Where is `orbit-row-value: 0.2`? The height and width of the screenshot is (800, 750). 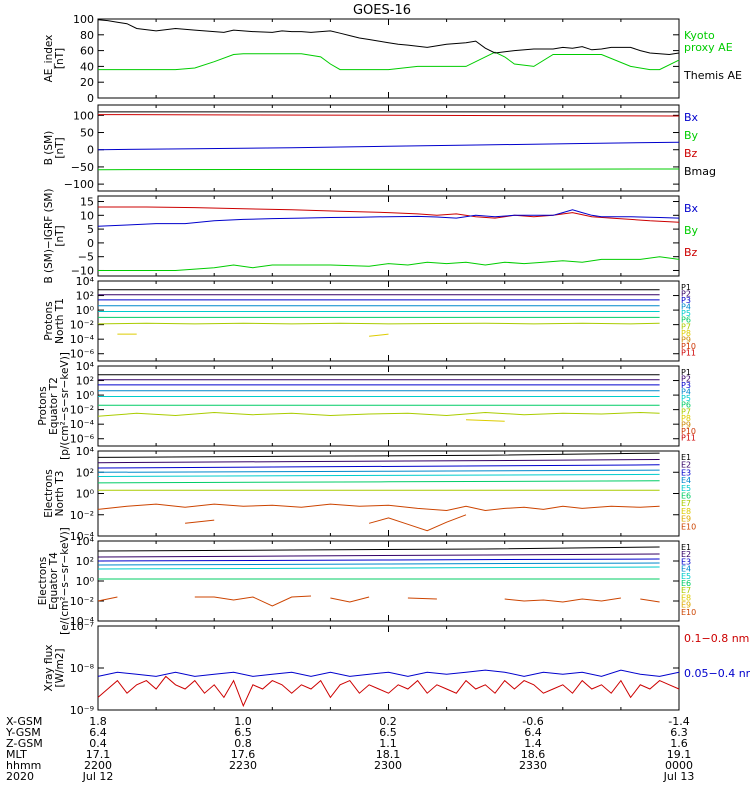 orbit-row-value: 0.2 is located at coordinates (388, 721).